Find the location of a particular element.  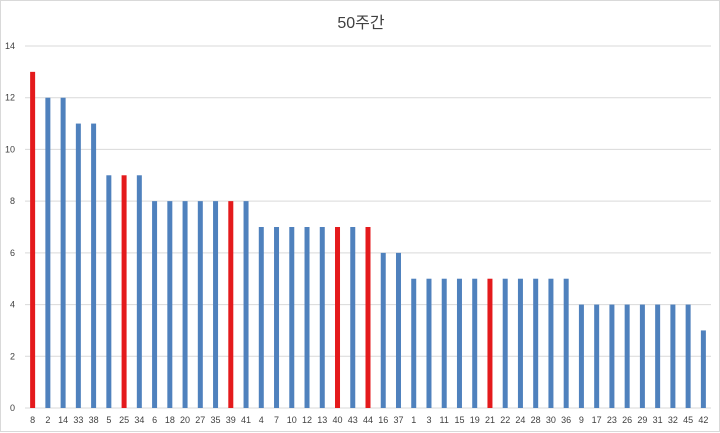

chart-title: 50주간 is located at coordinates (361, 23).